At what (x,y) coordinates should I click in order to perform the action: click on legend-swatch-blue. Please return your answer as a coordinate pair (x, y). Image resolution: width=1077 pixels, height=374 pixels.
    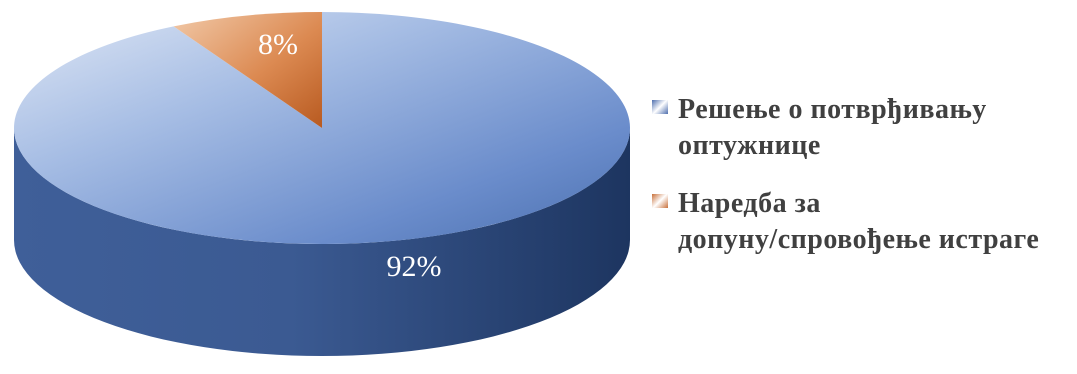
    Looking at the image, I should click on (660, 107).